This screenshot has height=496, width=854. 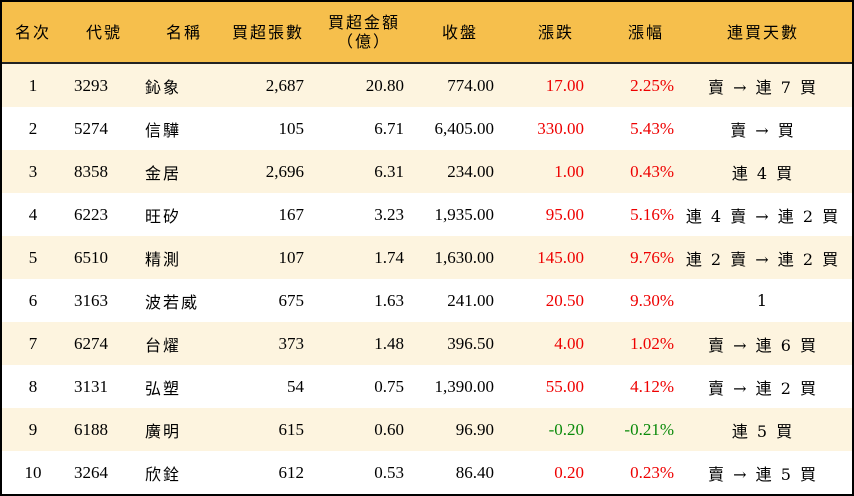 What do you see at coordinates (389, 386) in the screenshot?
I see `cell-amount: 0.75` at bounding box center [389, 386].